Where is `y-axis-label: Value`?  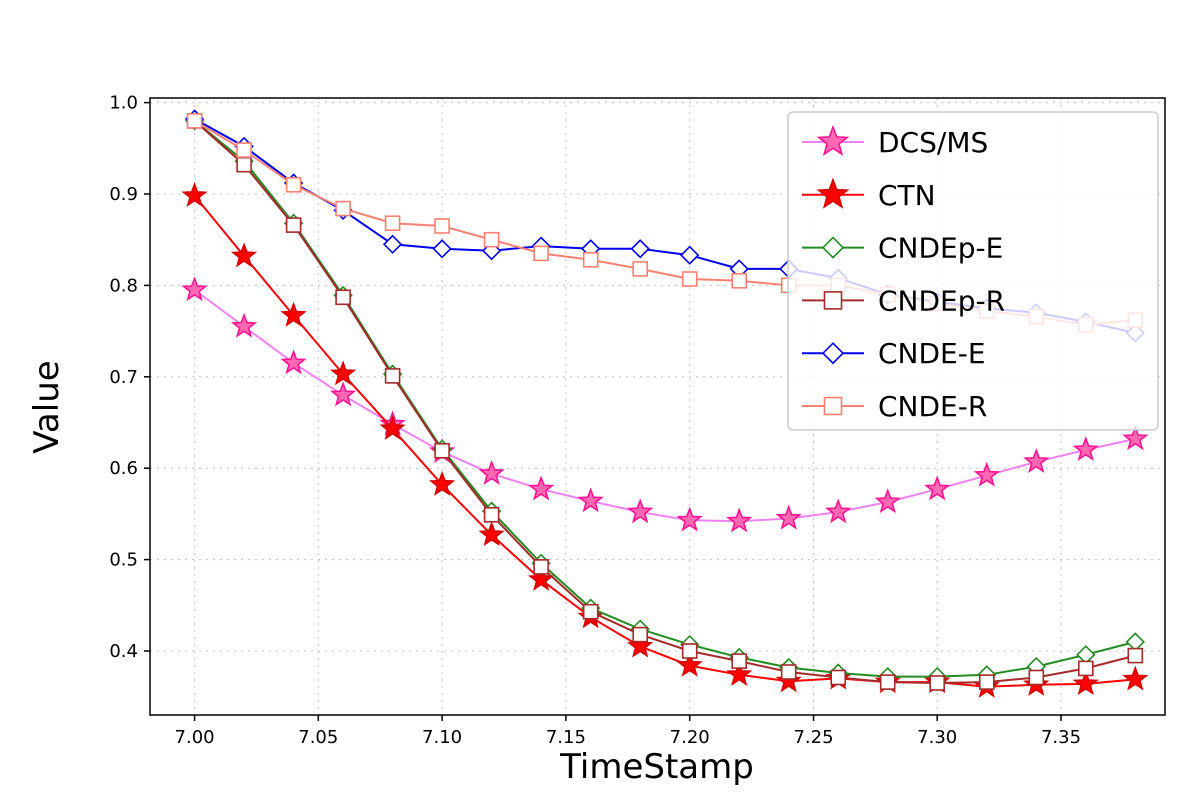
y-axis-label: Value is located at coordinates (47, 406).